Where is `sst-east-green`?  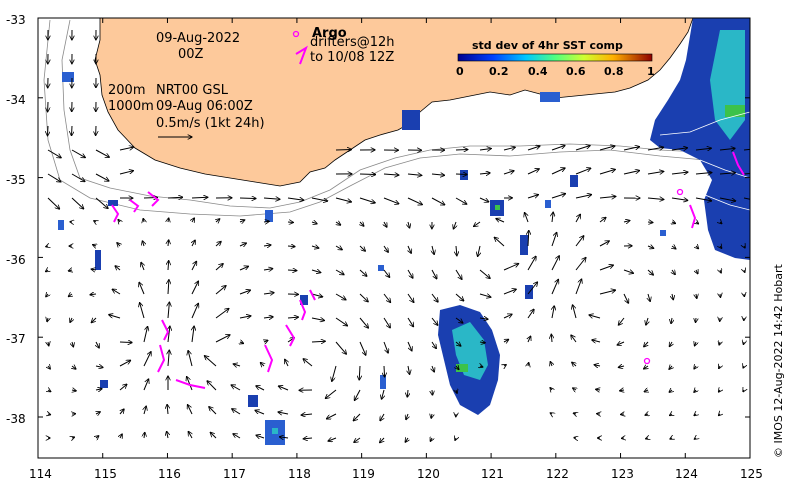 sst-east-green is located at coordinates (735, 111).